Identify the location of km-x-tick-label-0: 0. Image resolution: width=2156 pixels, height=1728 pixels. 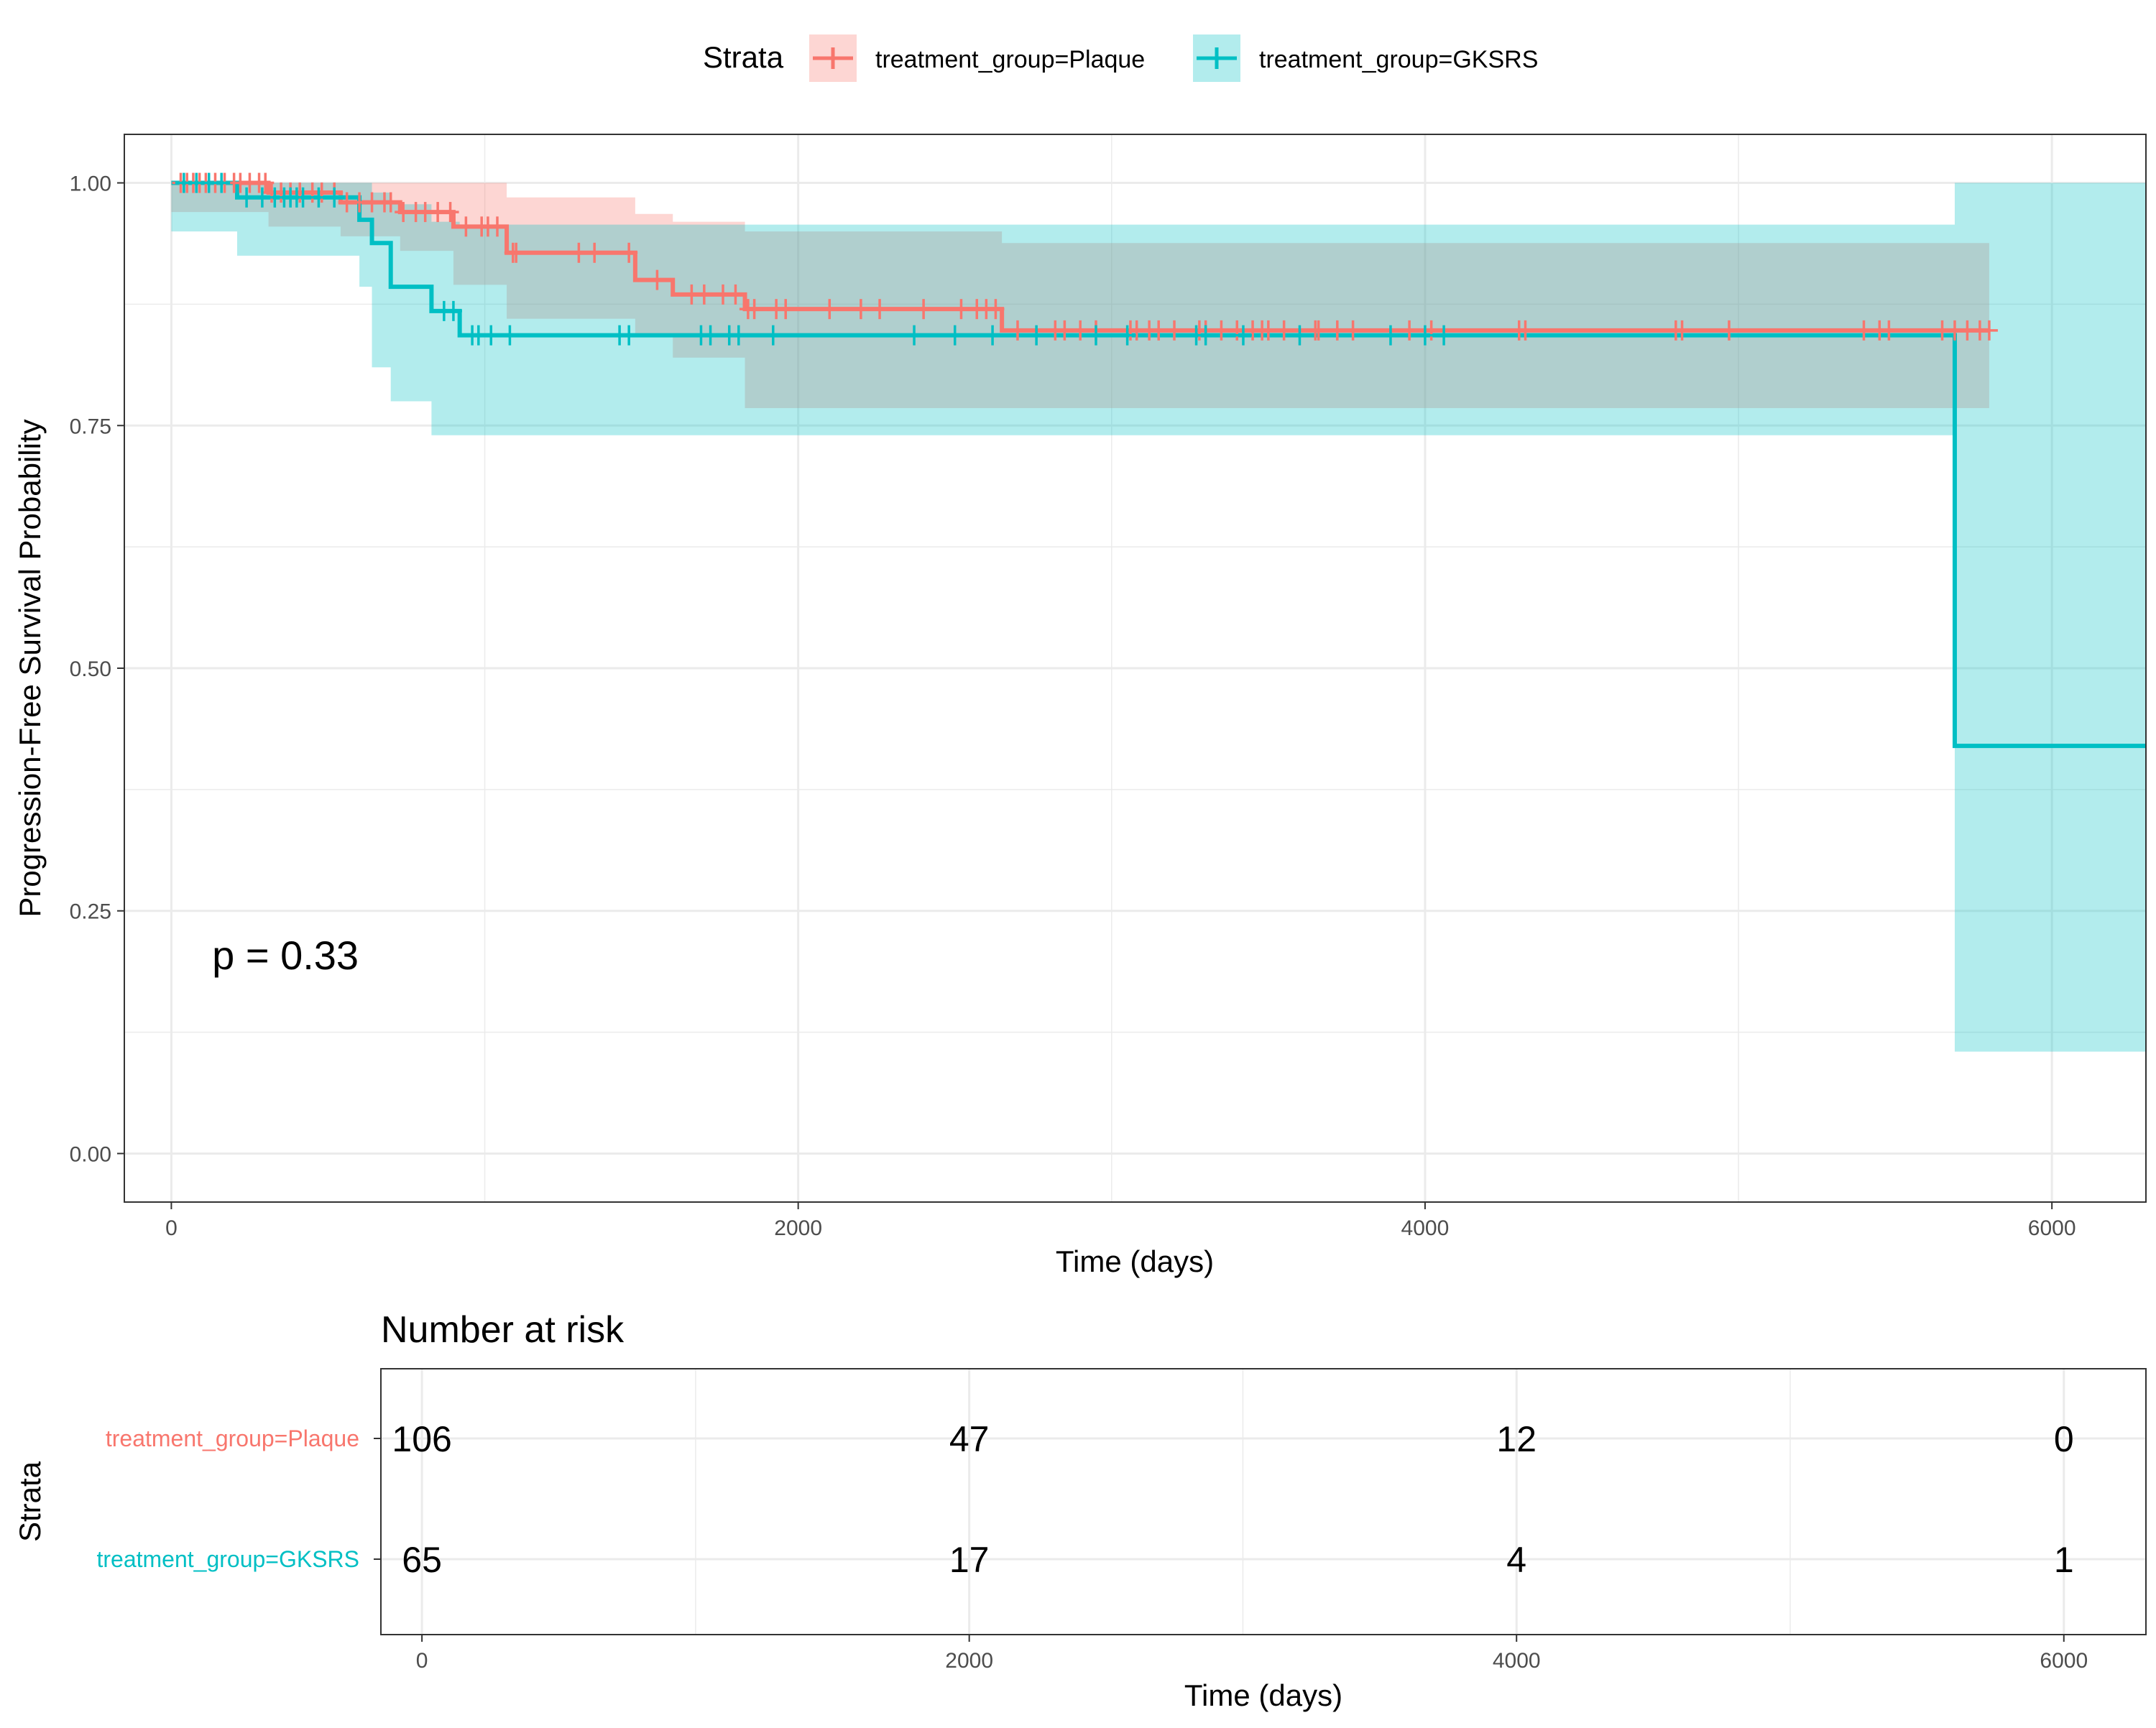
(172, 1228).